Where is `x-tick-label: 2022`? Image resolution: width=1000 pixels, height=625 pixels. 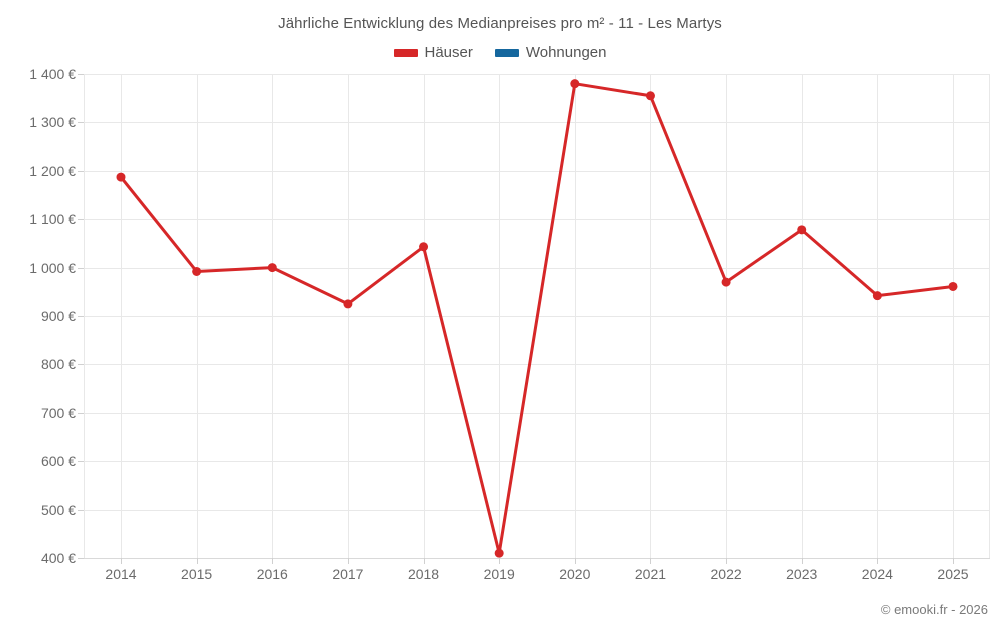
x-tick-label: 2022 is located at coordinates (726, 574).